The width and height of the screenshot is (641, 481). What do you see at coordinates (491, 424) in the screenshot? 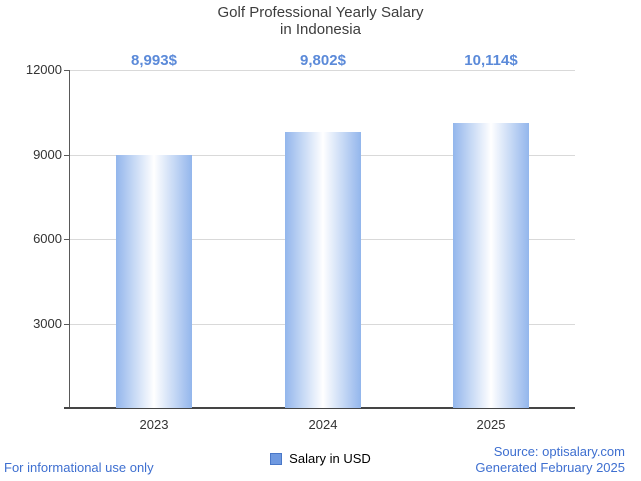
I see `x-tick-label: 2025` at bounding box center [491, 424].